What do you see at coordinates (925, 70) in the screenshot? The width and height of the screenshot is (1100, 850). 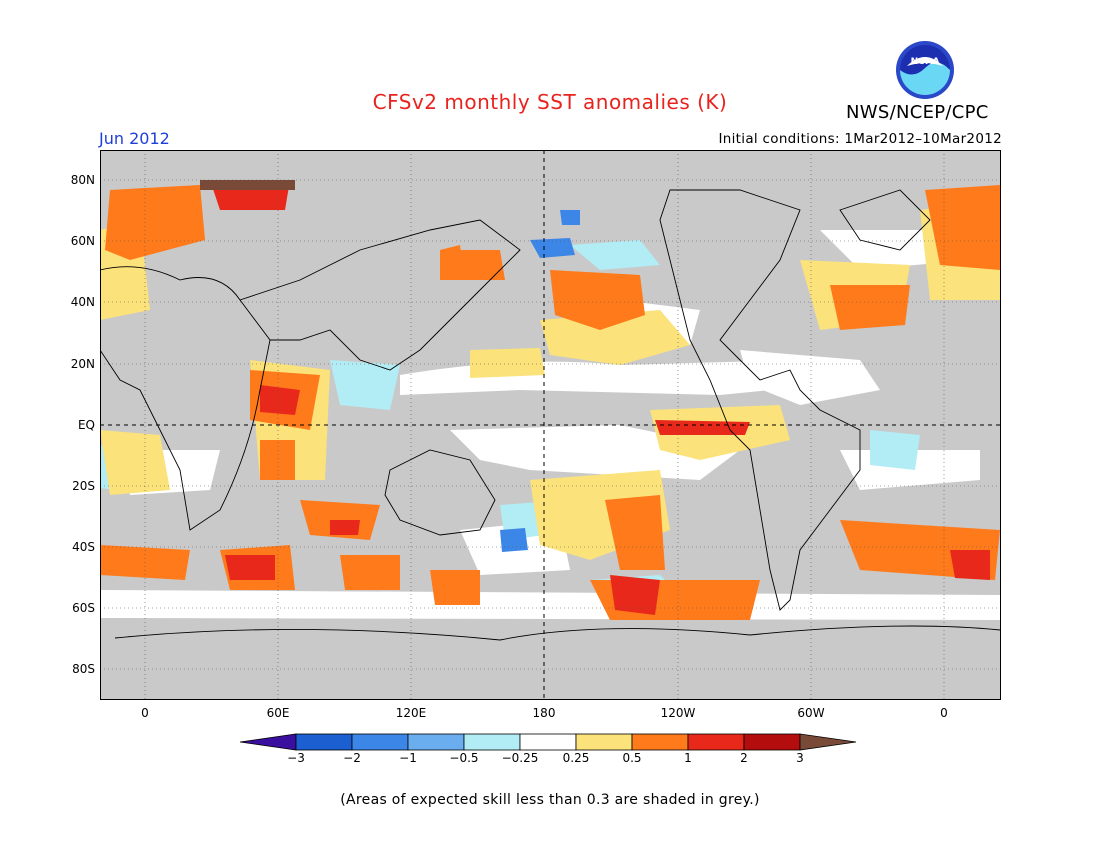 I see `noaa-logo: NOAA` at bounding box center [925, 70].